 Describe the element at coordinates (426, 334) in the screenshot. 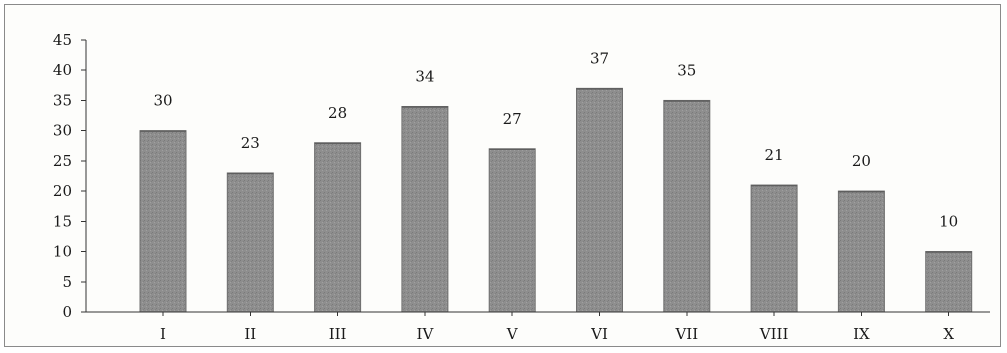

I see `x-tick-label: IV` at that location.